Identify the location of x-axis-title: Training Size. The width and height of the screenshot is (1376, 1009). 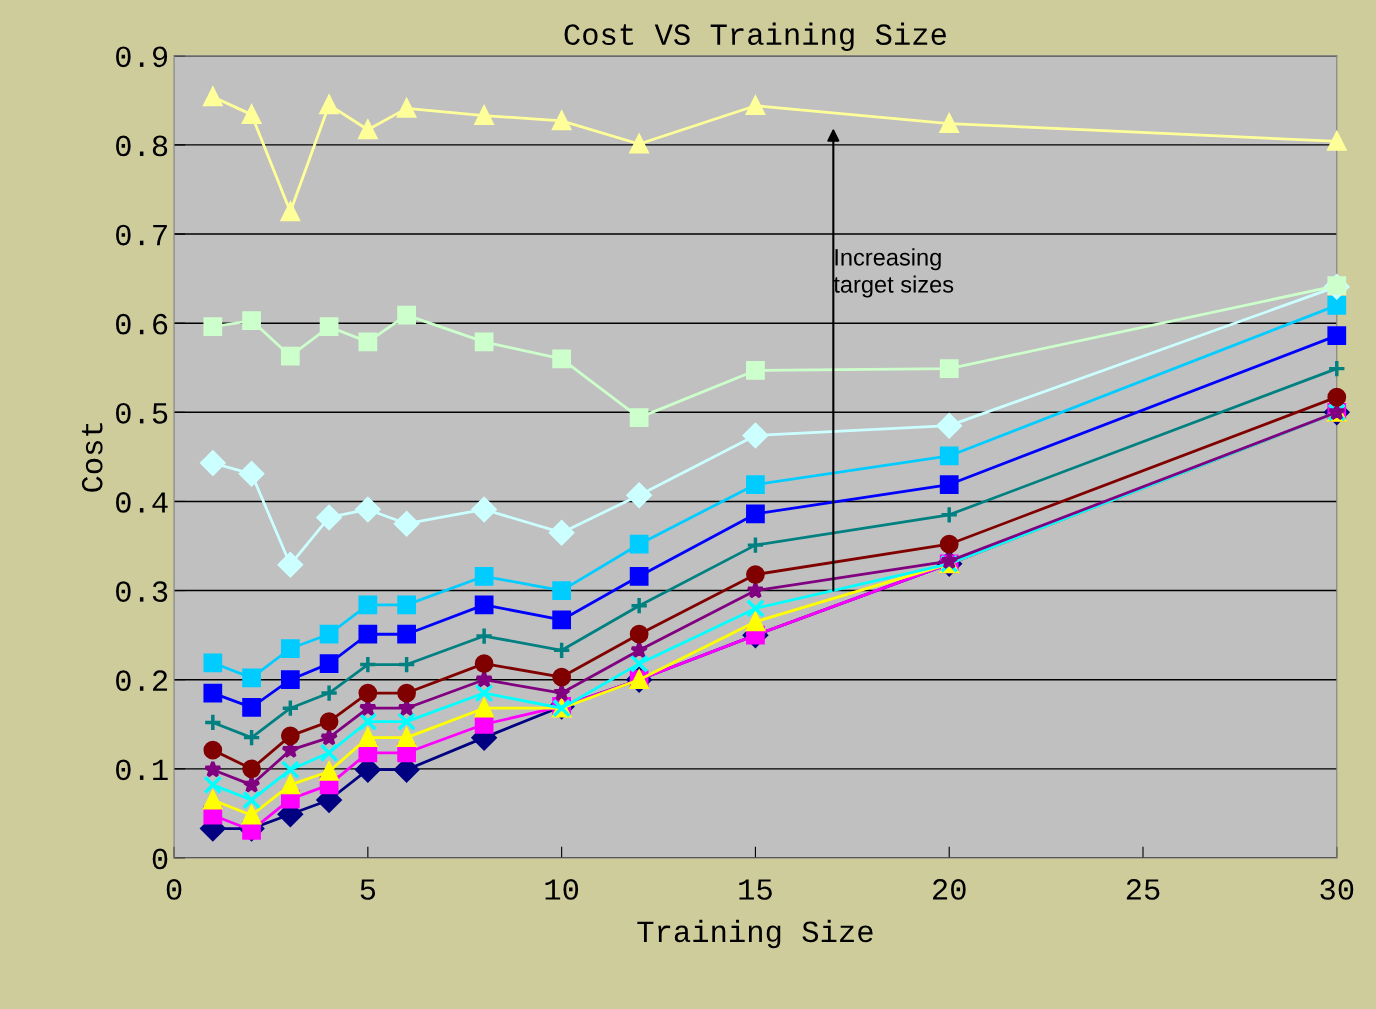
(755, 934).